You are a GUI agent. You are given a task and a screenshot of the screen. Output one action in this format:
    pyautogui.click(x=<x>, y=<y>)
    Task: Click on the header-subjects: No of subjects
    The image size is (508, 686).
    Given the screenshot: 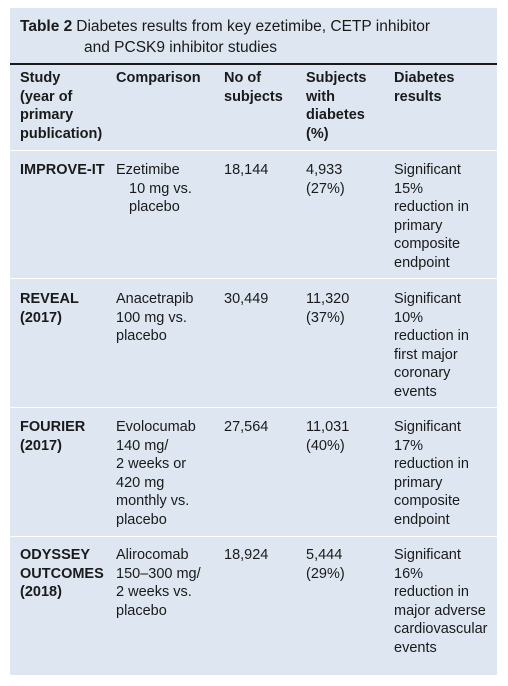 What is the action you would take?
    pyautogui.click(x=253, y=87)
    